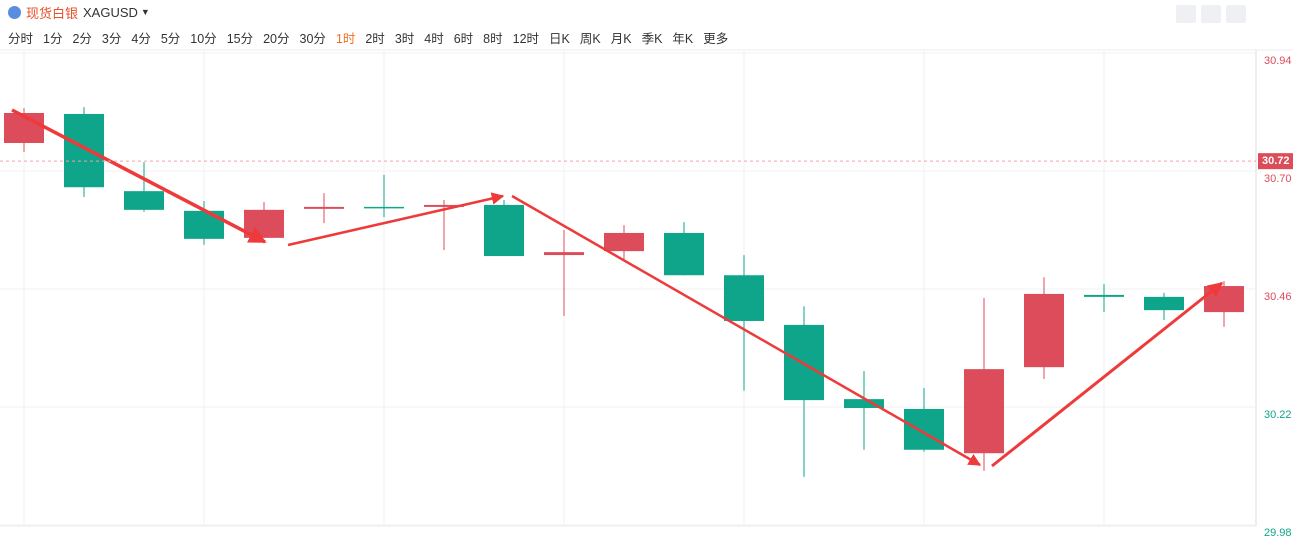 The height and width of the screenshot is (546, 1293). What do you see at coordinates (141, 39) in the screenshot?
I see `period-tab: 4分` at bounding box center [141, 39].